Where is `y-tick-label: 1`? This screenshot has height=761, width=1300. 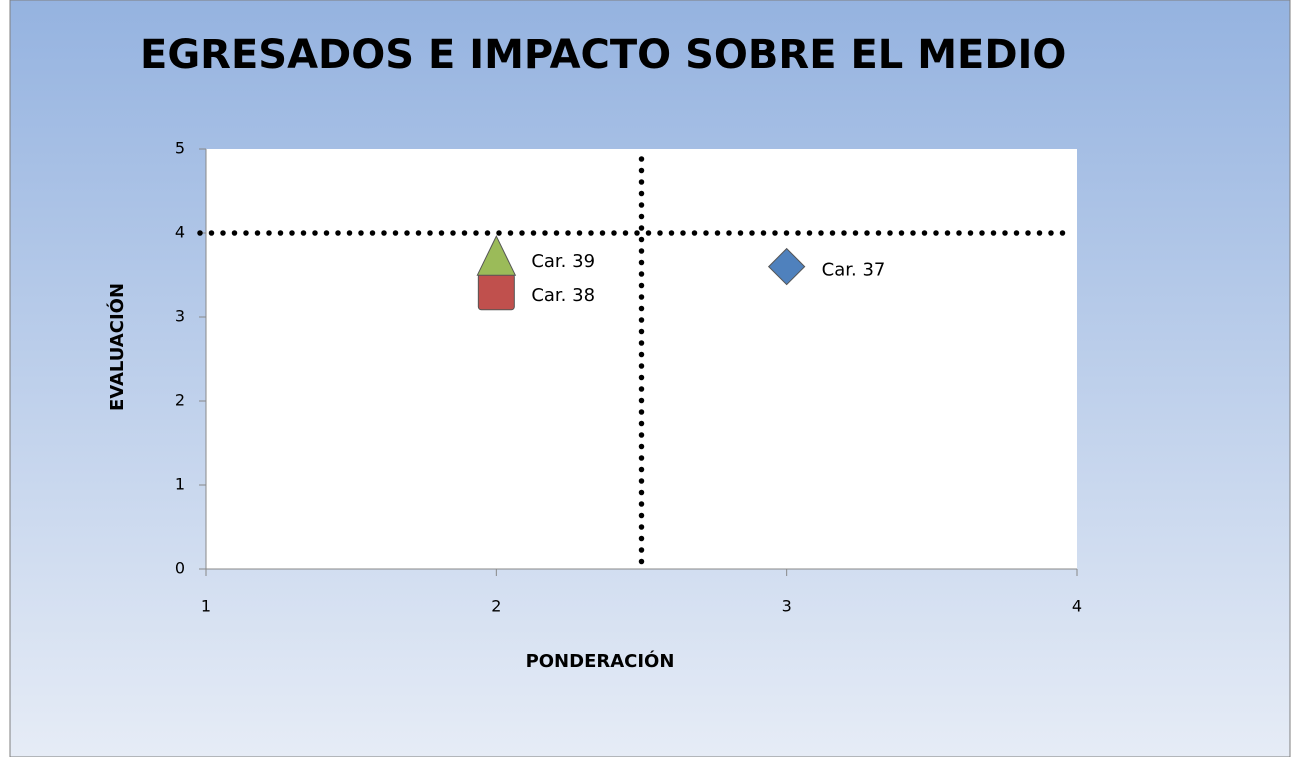 y-tick-label: 1 is located at coordinates (180, 484).